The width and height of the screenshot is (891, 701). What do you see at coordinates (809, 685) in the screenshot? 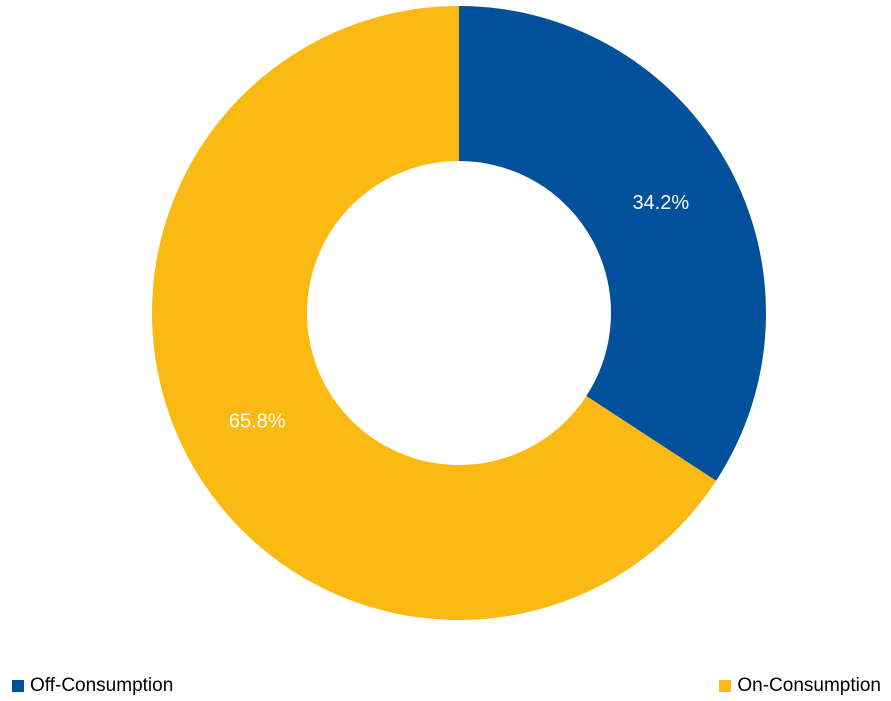
I see `legend-label-on-consumption: On-Consumption` at bounding box center [809, 685].